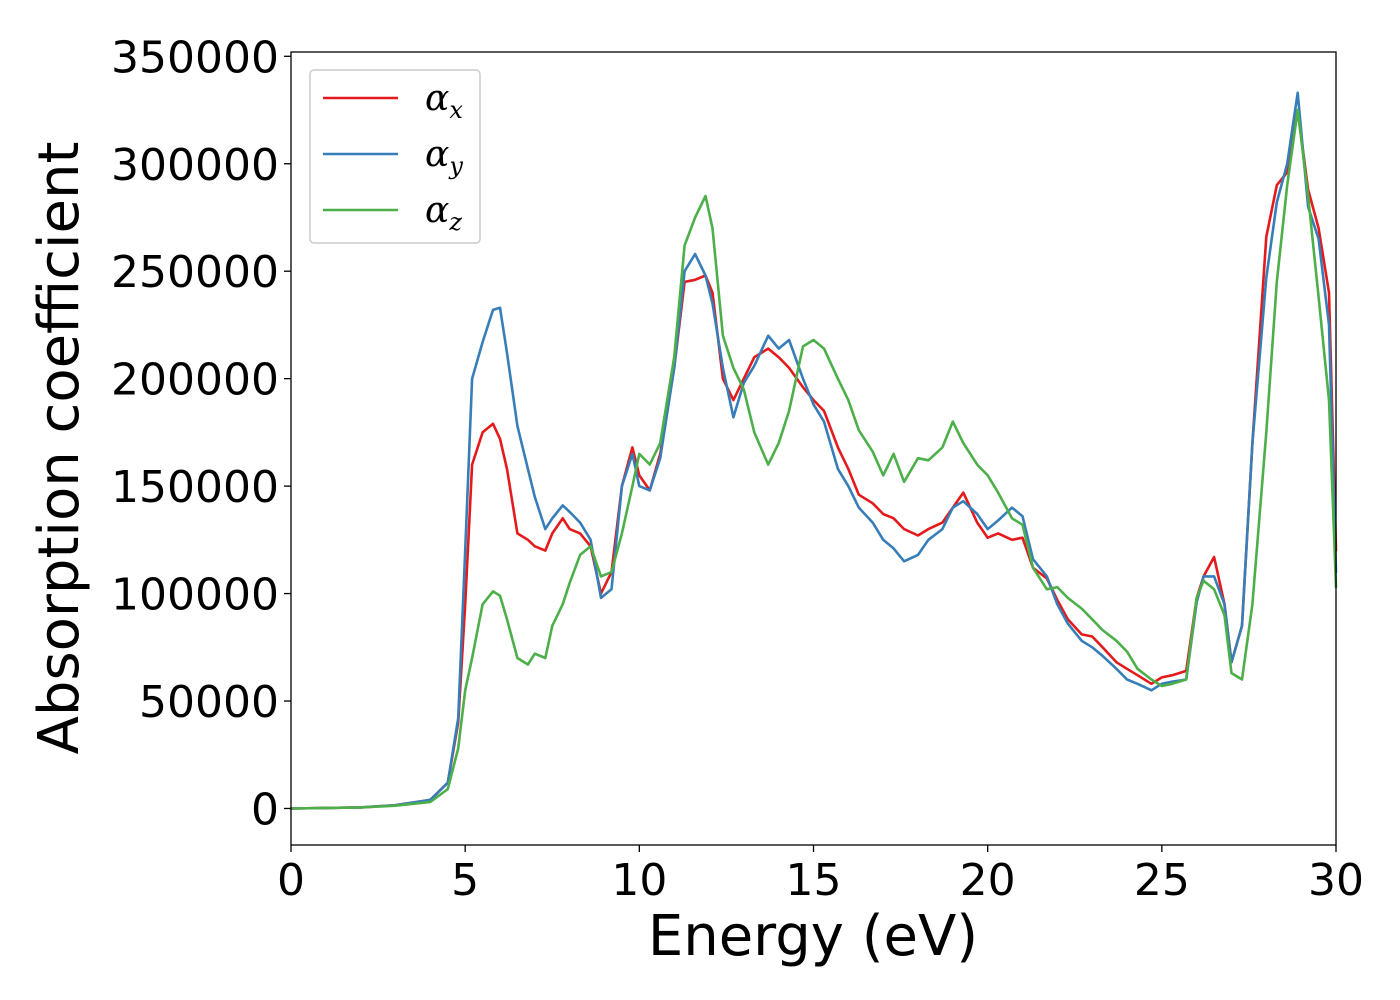 The image size is (1400, 1000). Describe the element at coordinates (291, 880) in the screenshot. I see `x-tick-label: 0` at that location.